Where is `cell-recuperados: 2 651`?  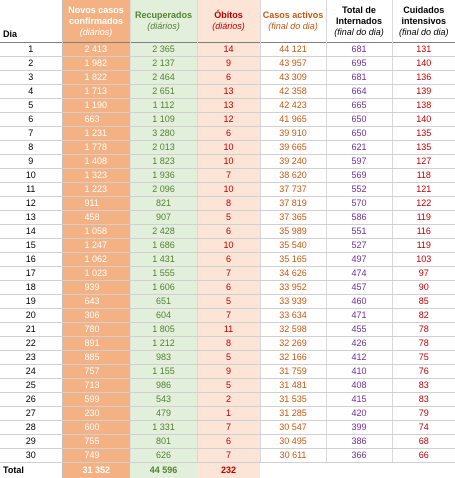 cell-recuperados: 2 651 is located at coordinates (163, 92).